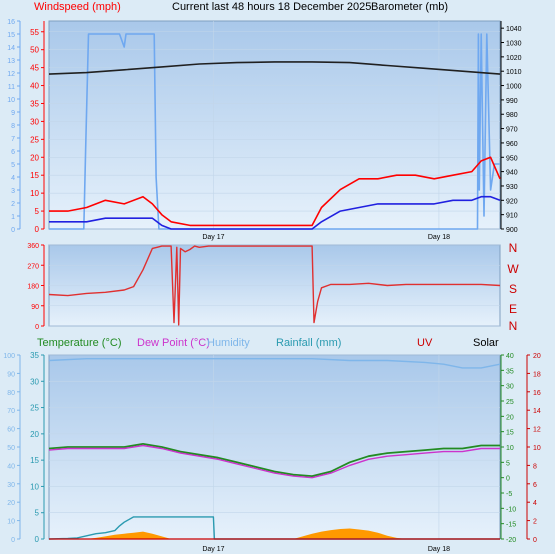  Describe the element at coordinates (34, 486) in the screenshot. I see `rainfall-tick-label: 10` at that location.